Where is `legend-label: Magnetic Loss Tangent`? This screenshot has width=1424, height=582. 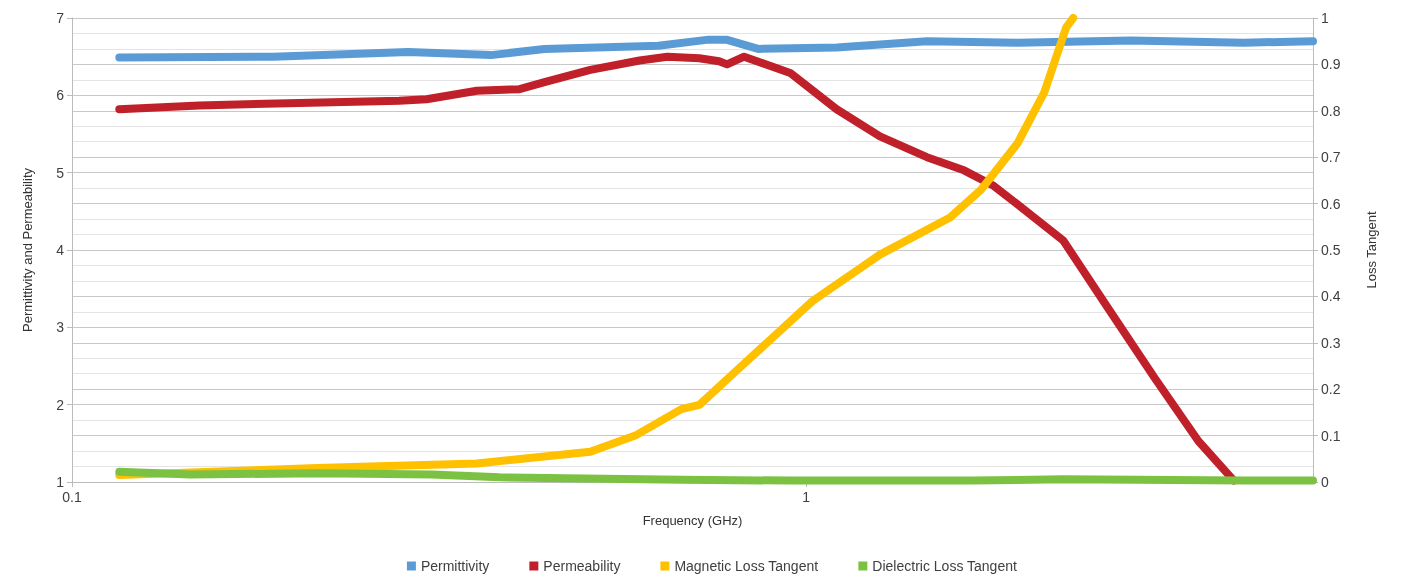
legend-label: Magnetic Loss Tangent is located at coordinates (746, 566).